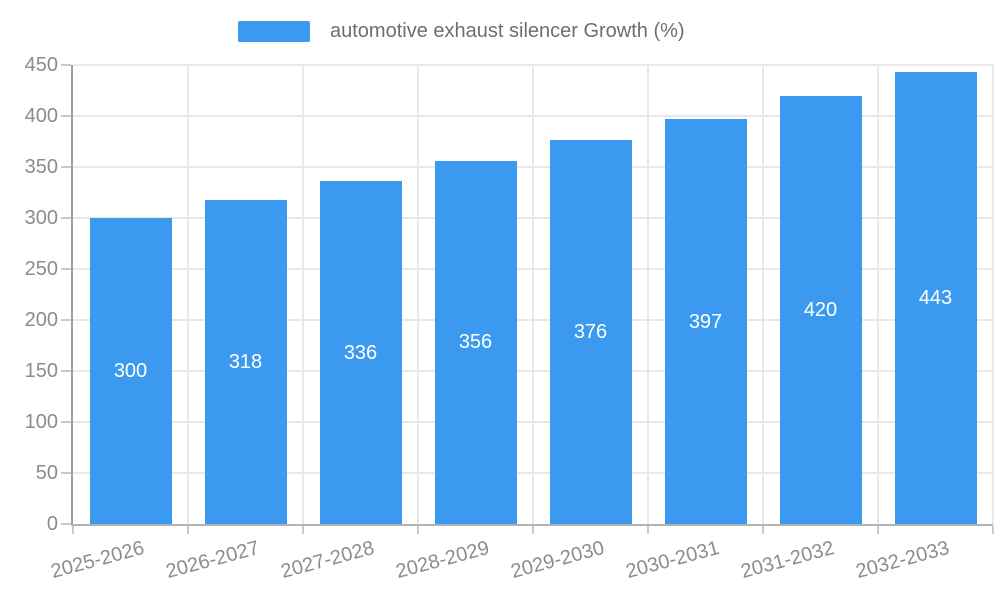  I want to click on bar: 318, so click(245, 361).